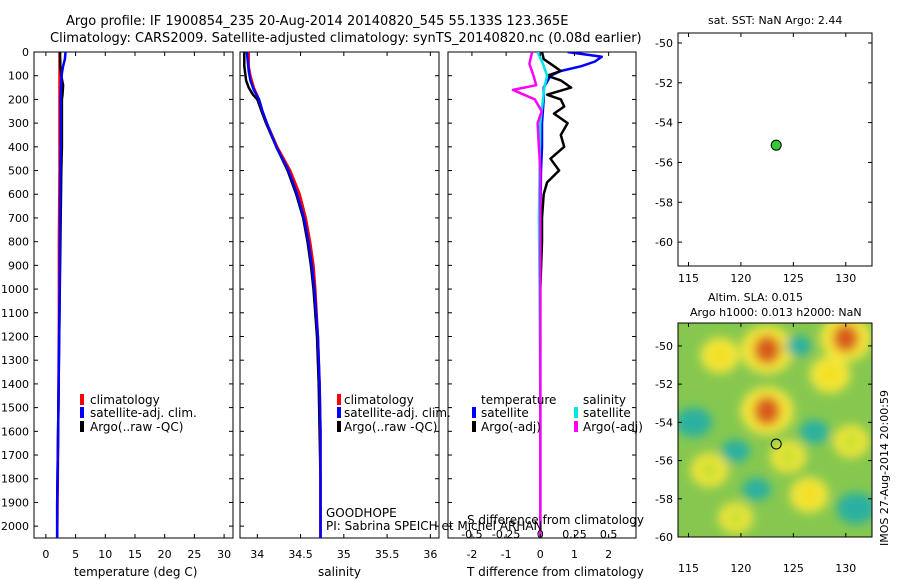  What do you see at coordinates (776, 444) in the screenshot?
I see `sla-map-points` at bounding box center [776, 444].